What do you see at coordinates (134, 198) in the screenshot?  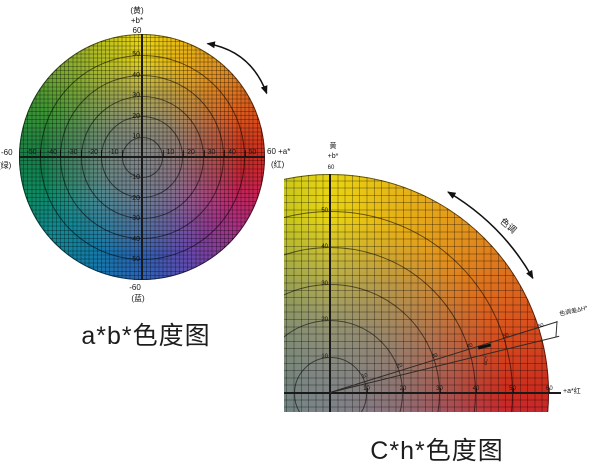 I see `ab-y-tick-label: -20` at bounding box center [134, 198].